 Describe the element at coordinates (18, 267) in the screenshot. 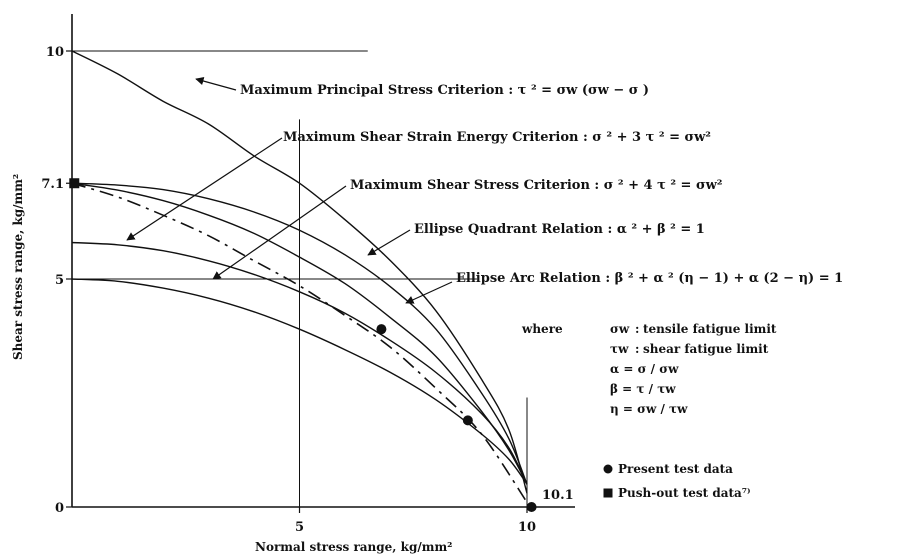

I see `y-axis-label: Shear stress range, kg/mm²` at that location.